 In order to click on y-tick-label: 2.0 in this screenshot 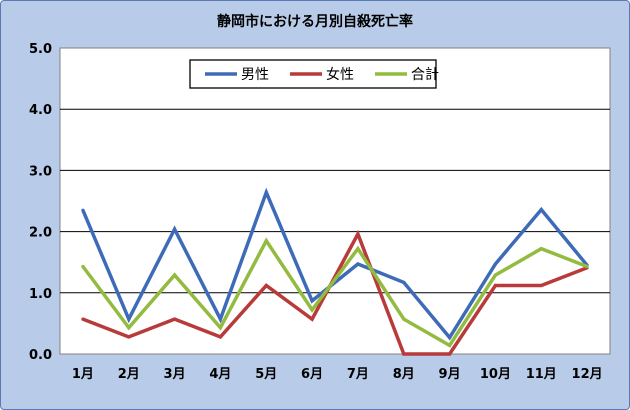, I will do `click(40, 233)`.